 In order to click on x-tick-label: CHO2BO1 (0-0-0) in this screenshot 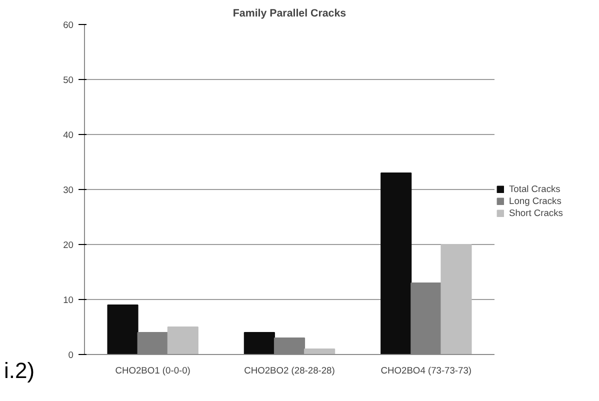, I will do `click(152, 371)`.